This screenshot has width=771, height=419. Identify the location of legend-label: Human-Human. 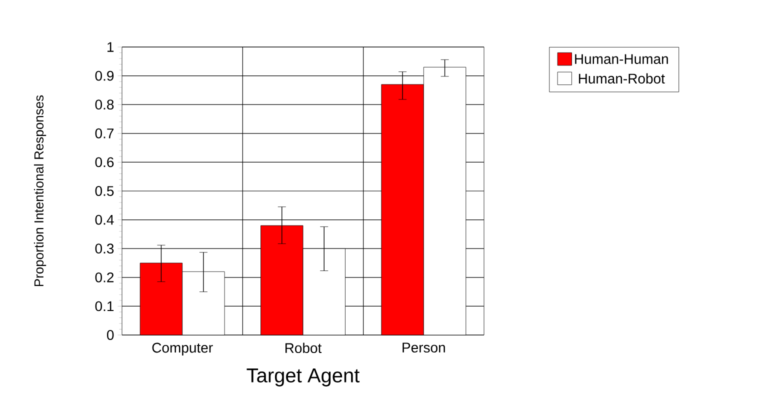
(621, 59).